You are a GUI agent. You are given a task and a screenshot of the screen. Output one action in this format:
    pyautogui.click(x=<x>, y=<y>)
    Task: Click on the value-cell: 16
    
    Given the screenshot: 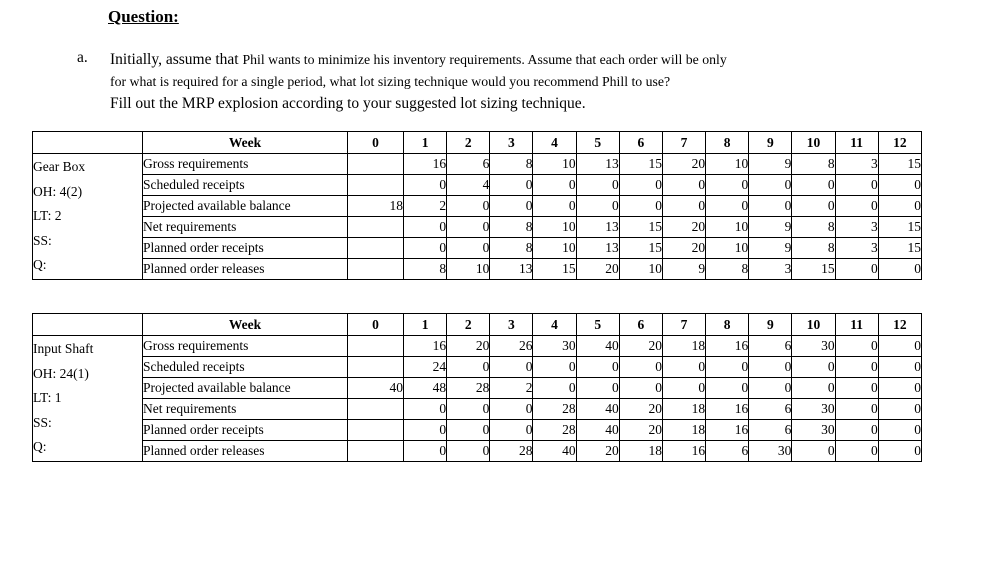 What is the action you would take?
    pyautogui.click(x=727, y=409)
    